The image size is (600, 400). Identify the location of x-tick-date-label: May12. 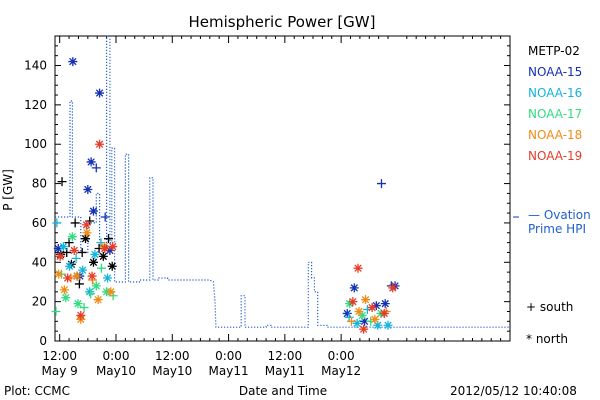
(341, 371).